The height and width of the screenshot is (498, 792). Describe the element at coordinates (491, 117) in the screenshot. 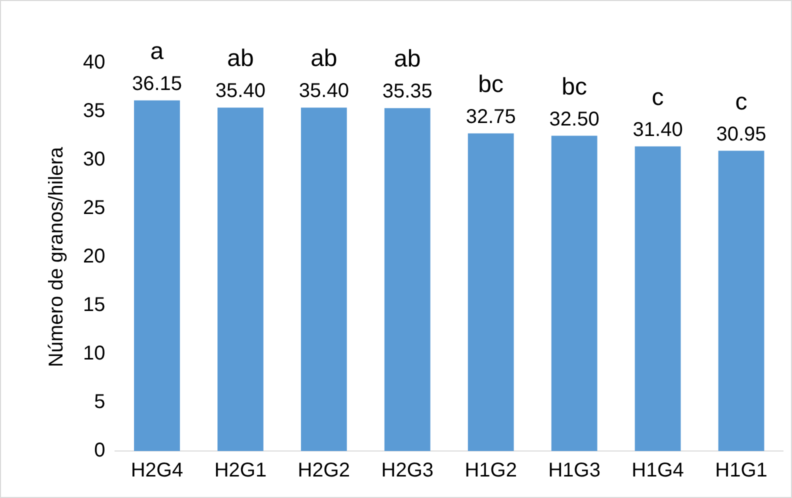

I see `data-label: 32.75` at that location.